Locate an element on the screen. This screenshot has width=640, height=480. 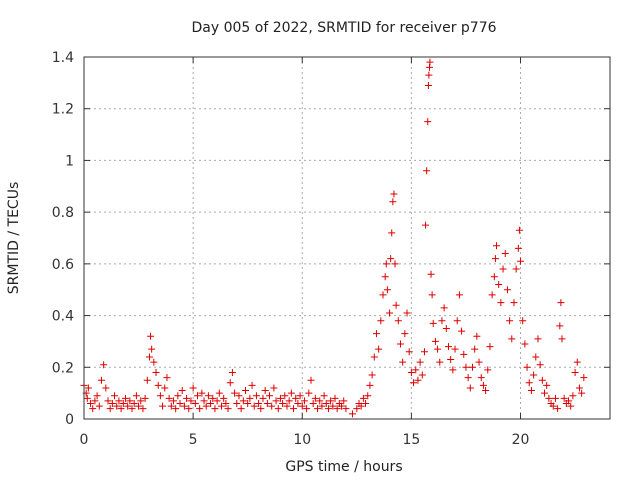
y-tick-label: 0 is located at coordinates (69, 420).